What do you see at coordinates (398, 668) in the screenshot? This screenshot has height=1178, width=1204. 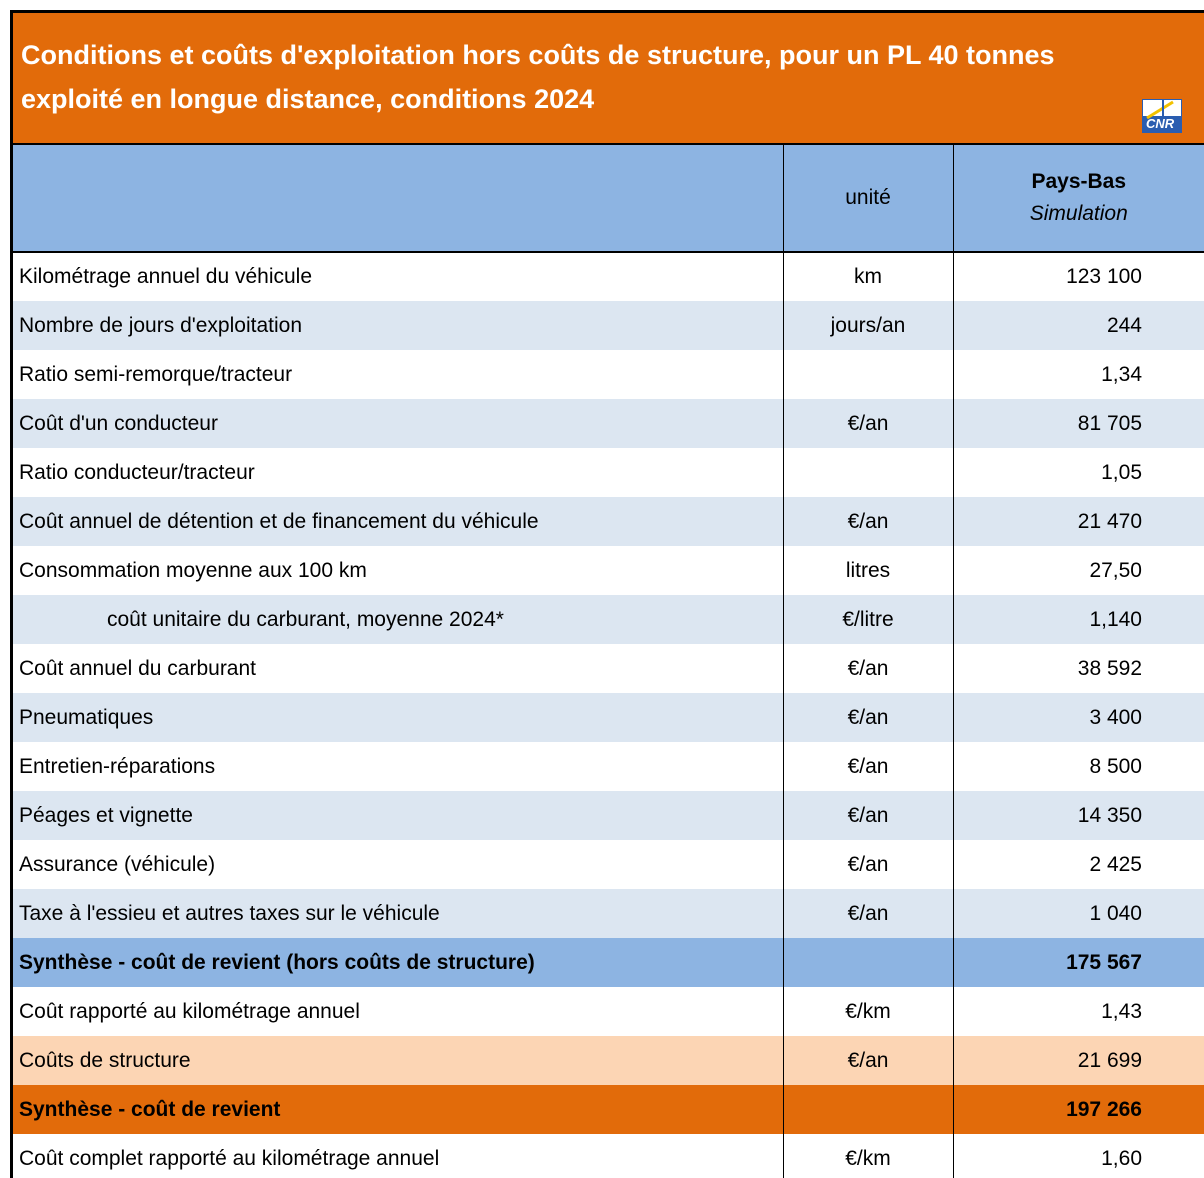 I see `row-label: Coût annuel du carburant` at bounding box center [398, 668].